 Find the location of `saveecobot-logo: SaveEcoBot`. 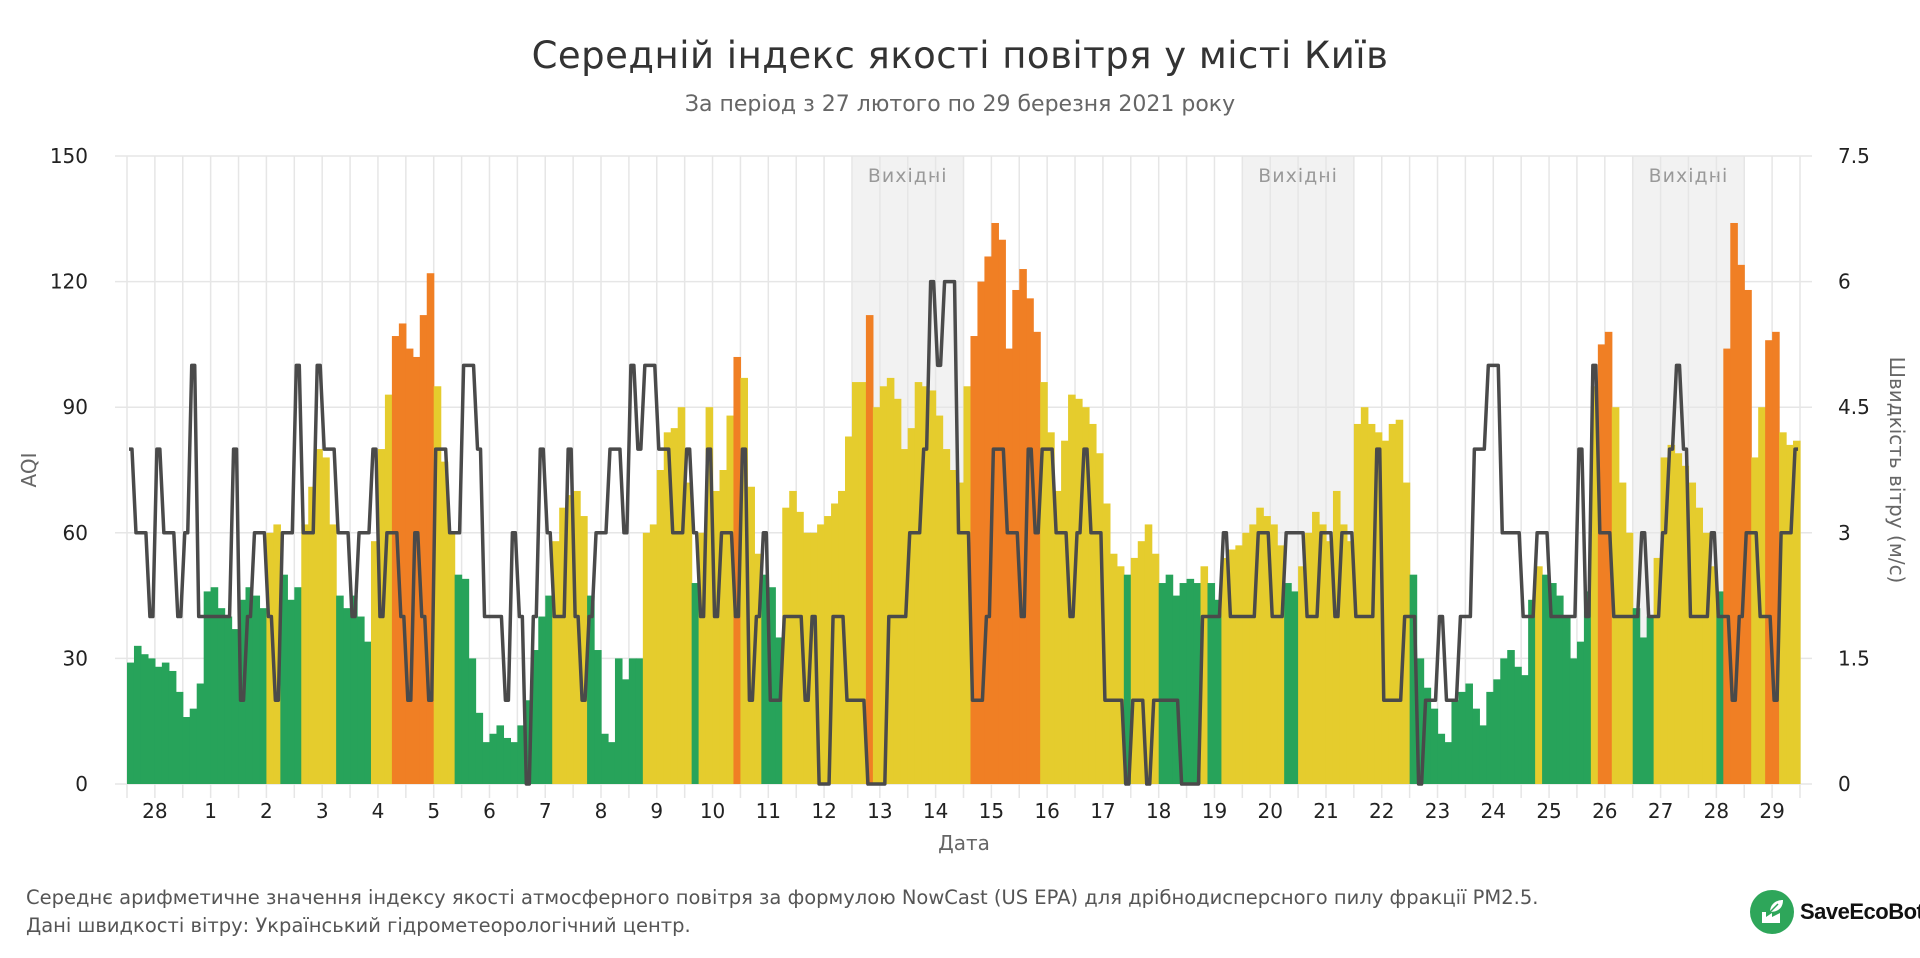

saveecobot-logo: SaveEcoBot is located at coordinates (1835, 912).